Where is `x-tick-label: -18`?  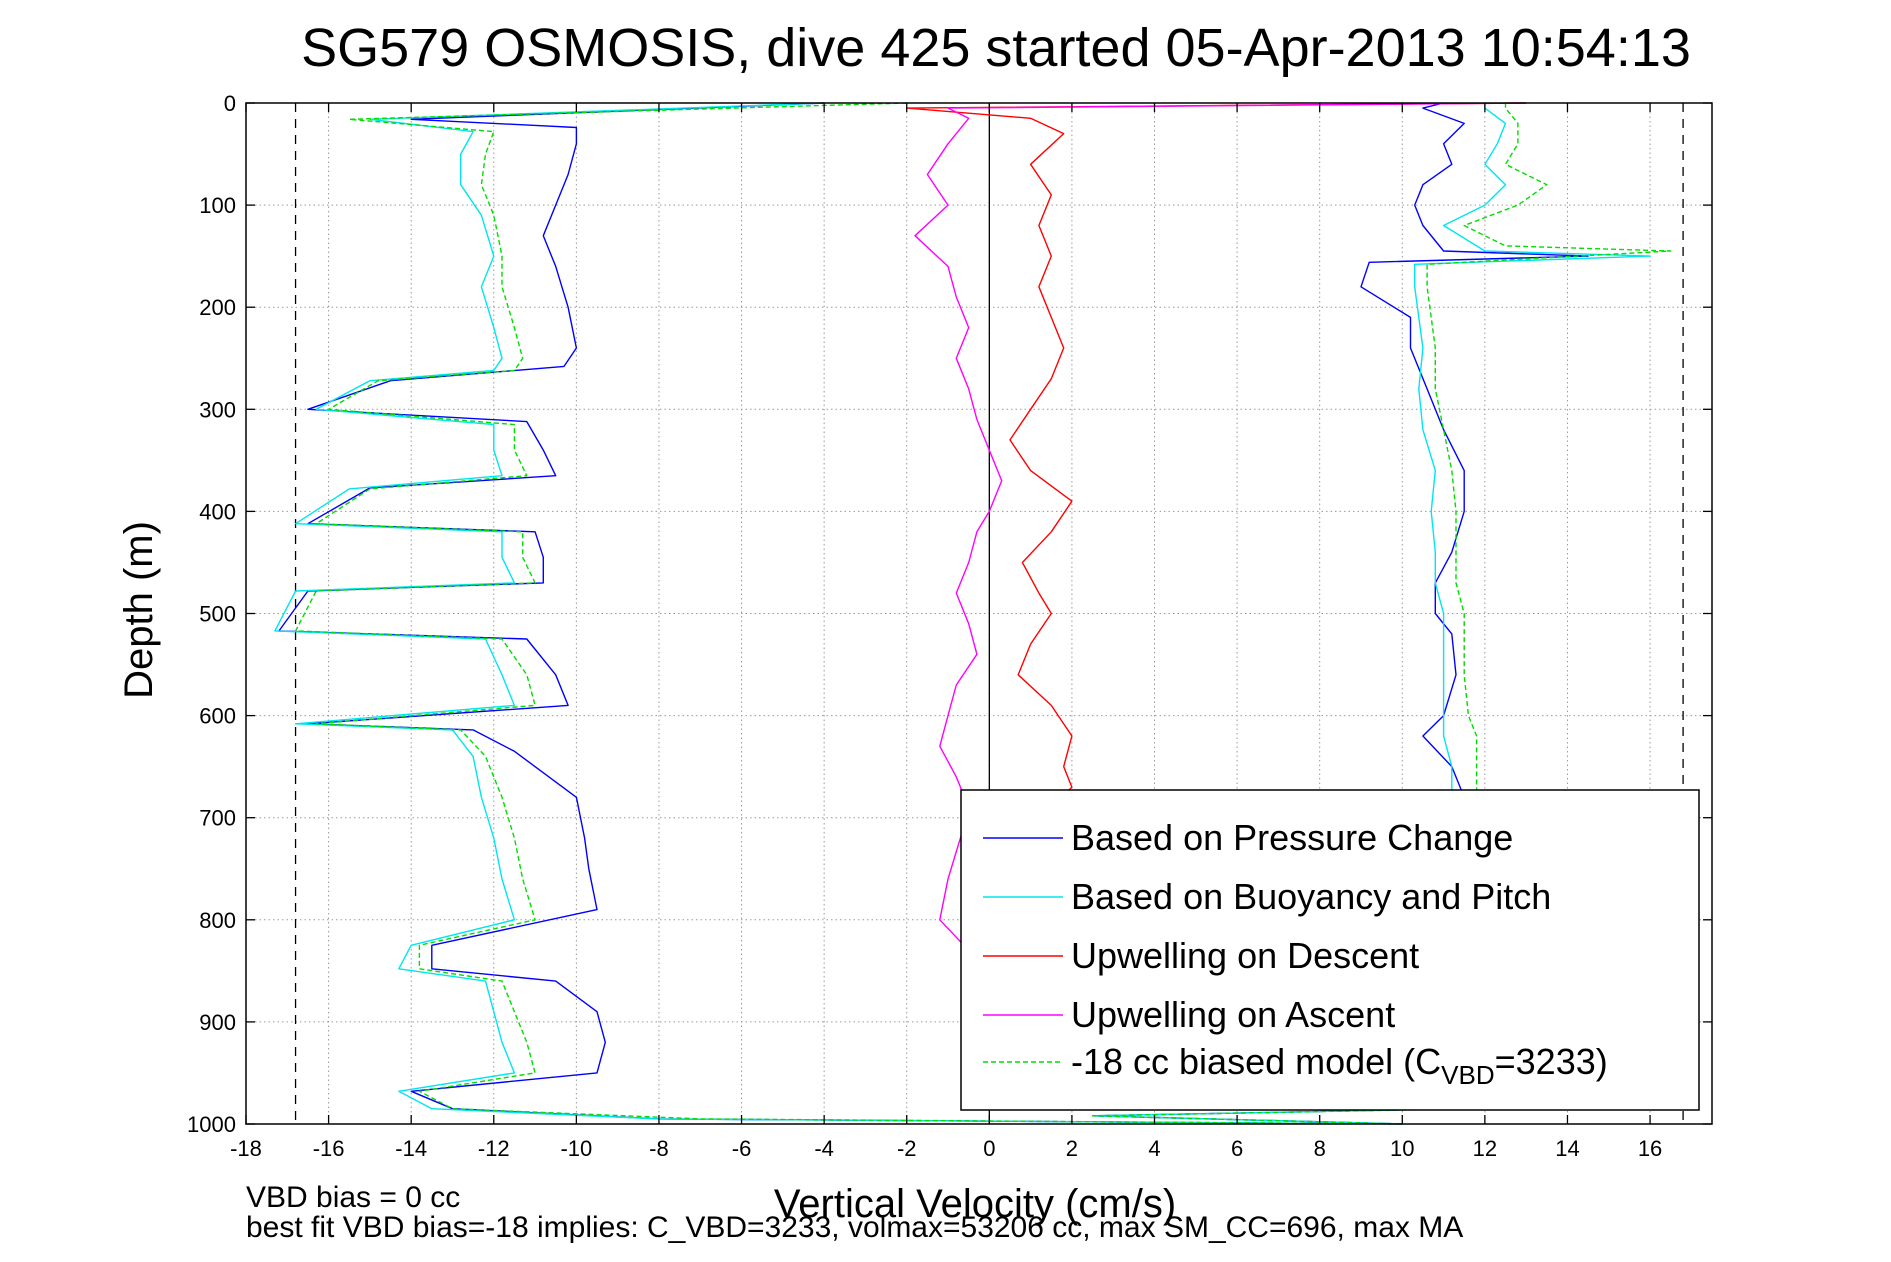
x-tick-label: -18 is located at coordinates (246, 1148).